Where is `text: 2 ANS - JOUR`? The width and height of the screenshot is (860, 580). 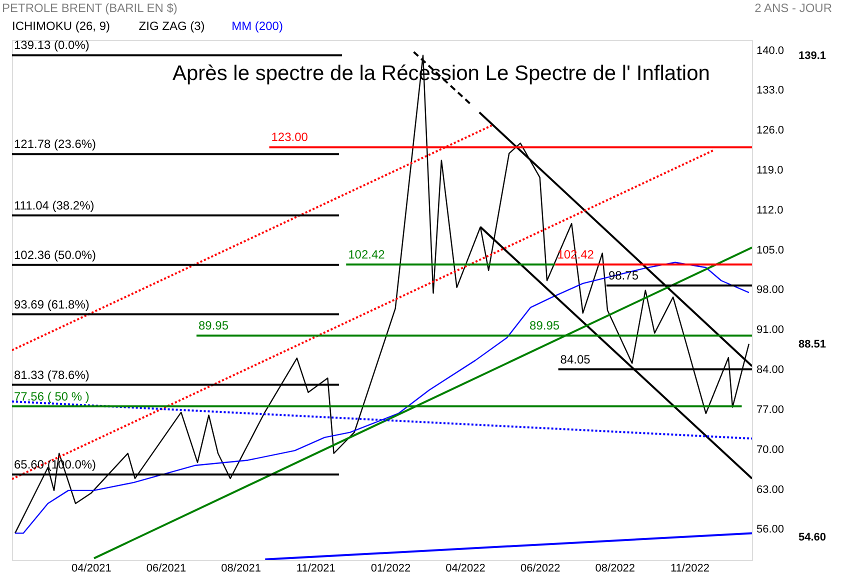 text: 2 ANS - JOUR is located at coordinates (793, 8).